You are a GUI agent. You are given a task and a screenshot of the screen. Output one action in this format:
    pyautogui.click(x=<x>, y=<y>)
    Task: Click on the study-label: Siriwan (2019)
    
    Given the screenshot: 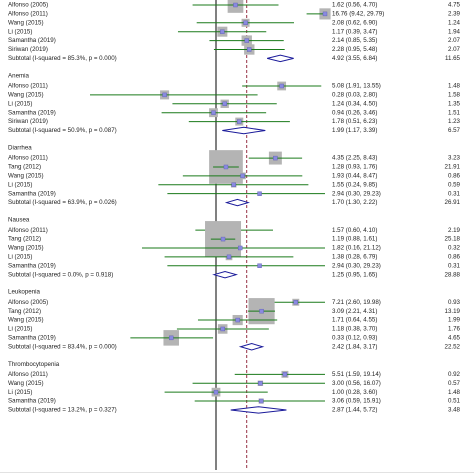 What is the action you would take?
    pyautogui.click(x=28, y=121)
    